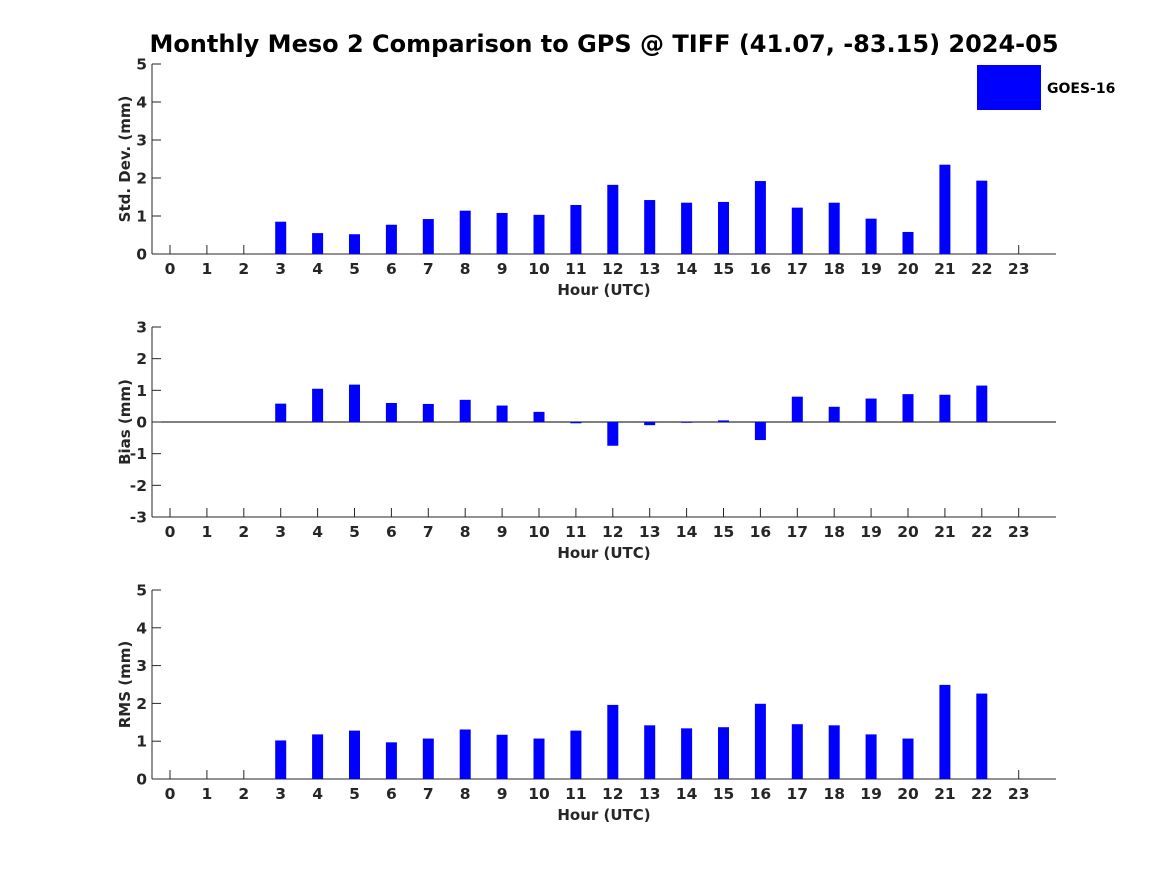 This screenshot has height=875, width=1167. Describe the element at coordinates (141, 780) in the screenshot. I see `y-tick-label: 0` at that location.